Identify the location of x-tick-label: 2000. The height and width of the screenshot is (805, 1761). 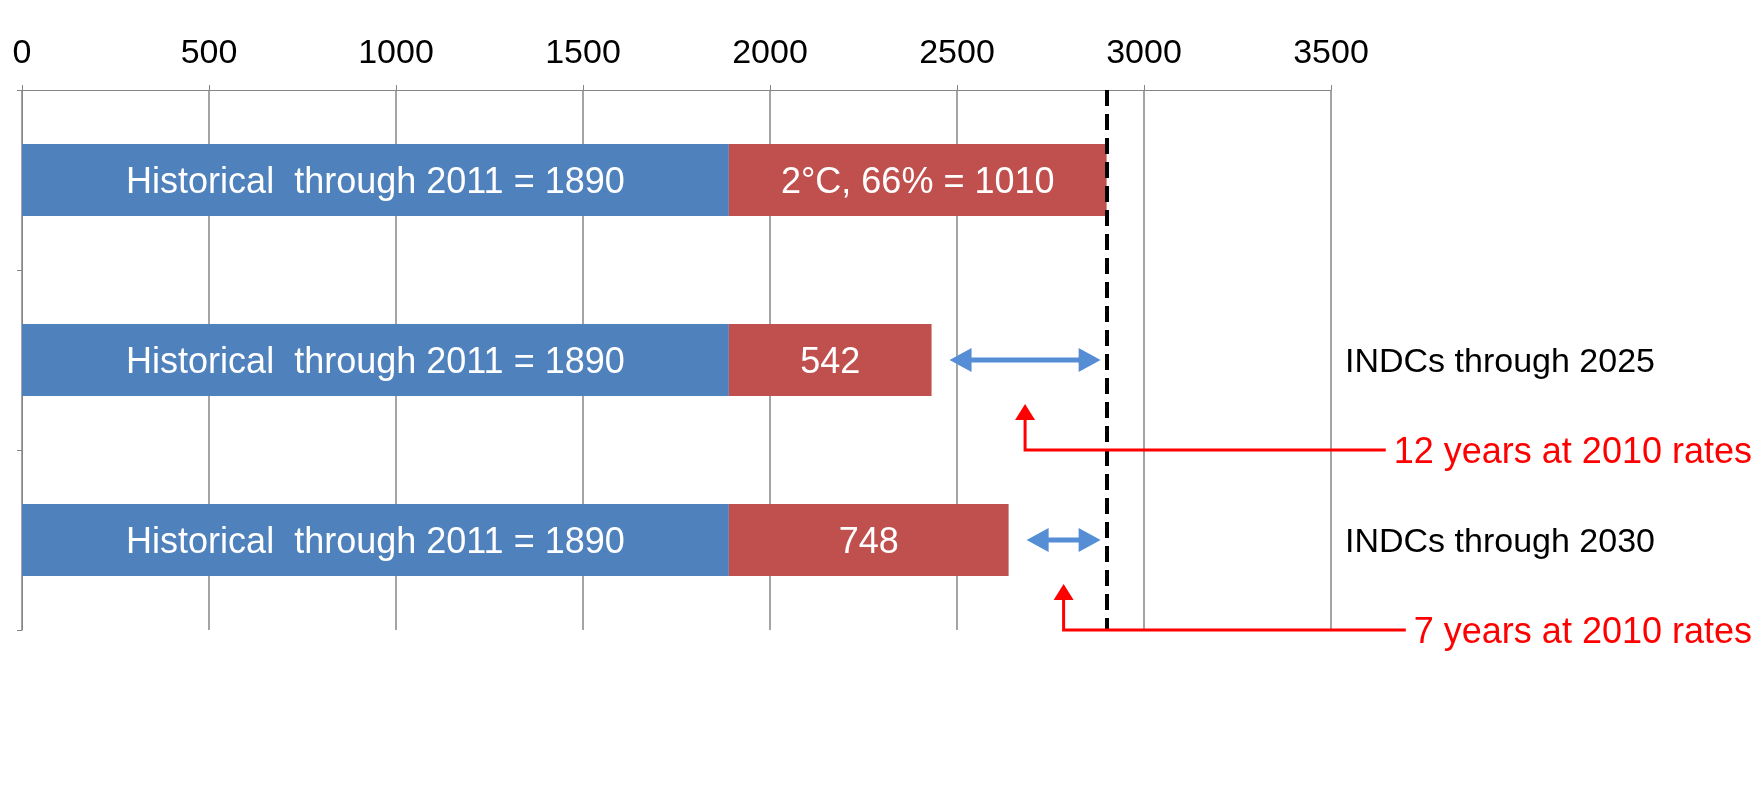
(770, 51).